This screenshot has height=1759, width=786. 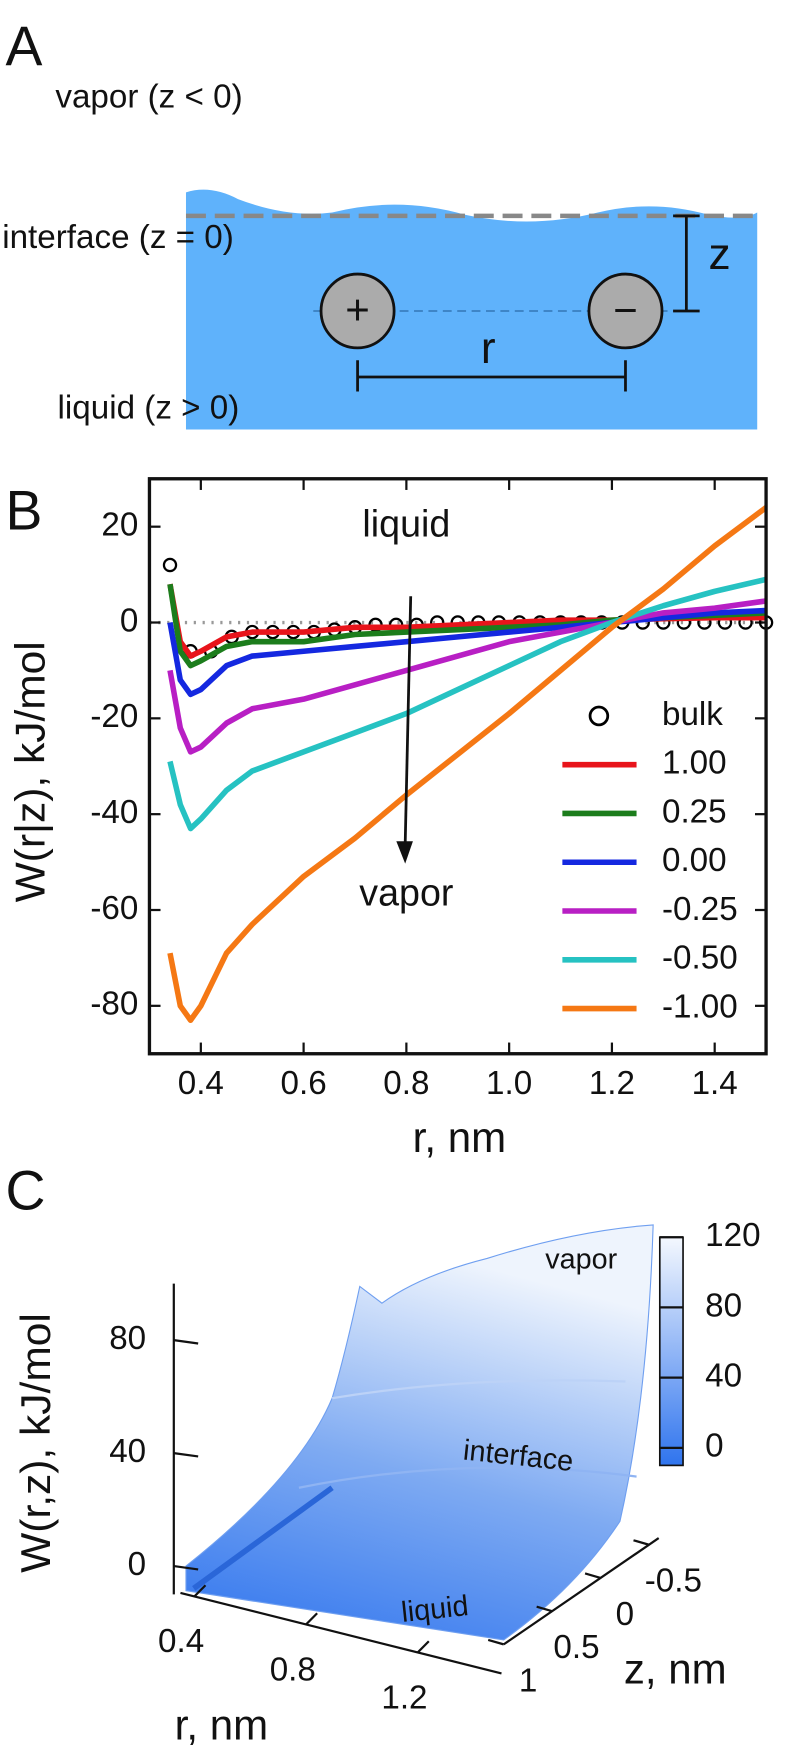 I want to click on y-tick-label: -60, so click(x=114, y=908).